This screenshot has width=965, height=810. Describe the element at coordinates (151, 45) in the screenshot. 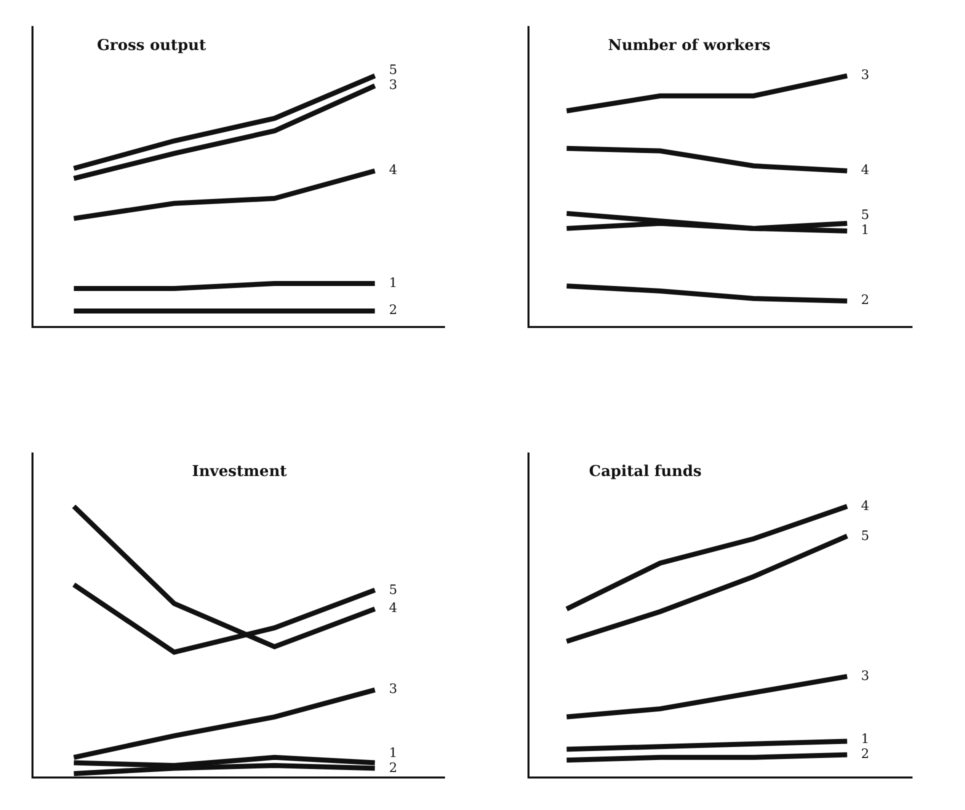

I see `chart-title: Gross output` at that location.